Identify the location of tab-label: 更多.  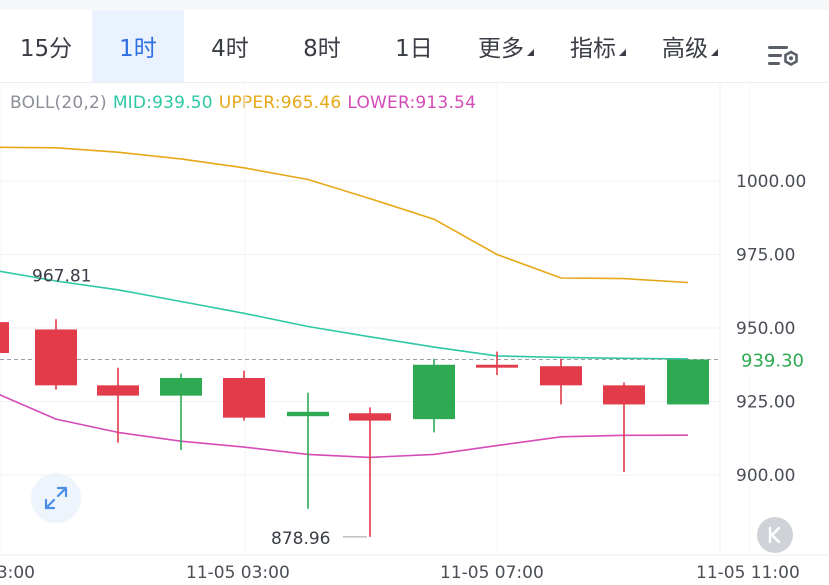
(501, 49).